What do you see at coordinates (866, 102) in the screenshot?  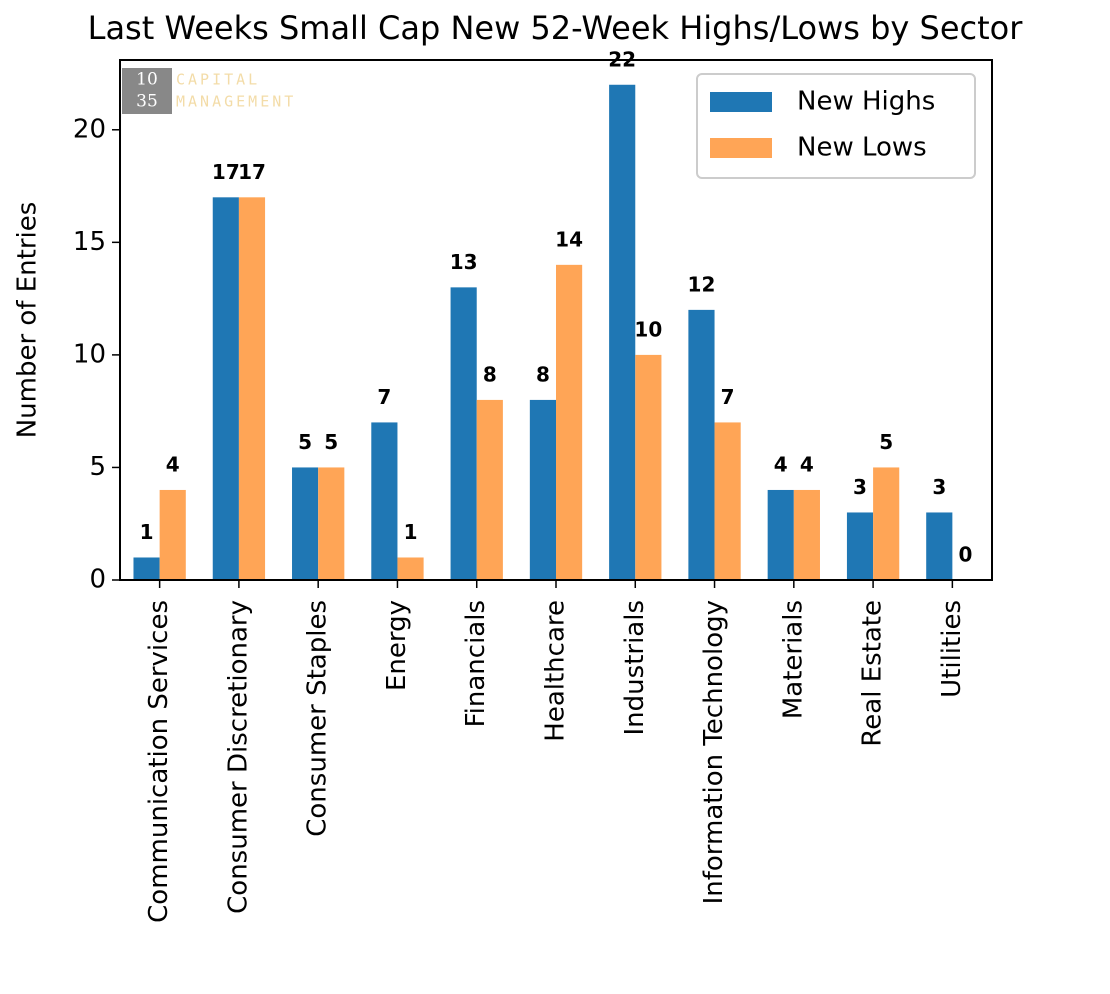 I see `legend-label: New Highs` at bounding box center [866, 102].